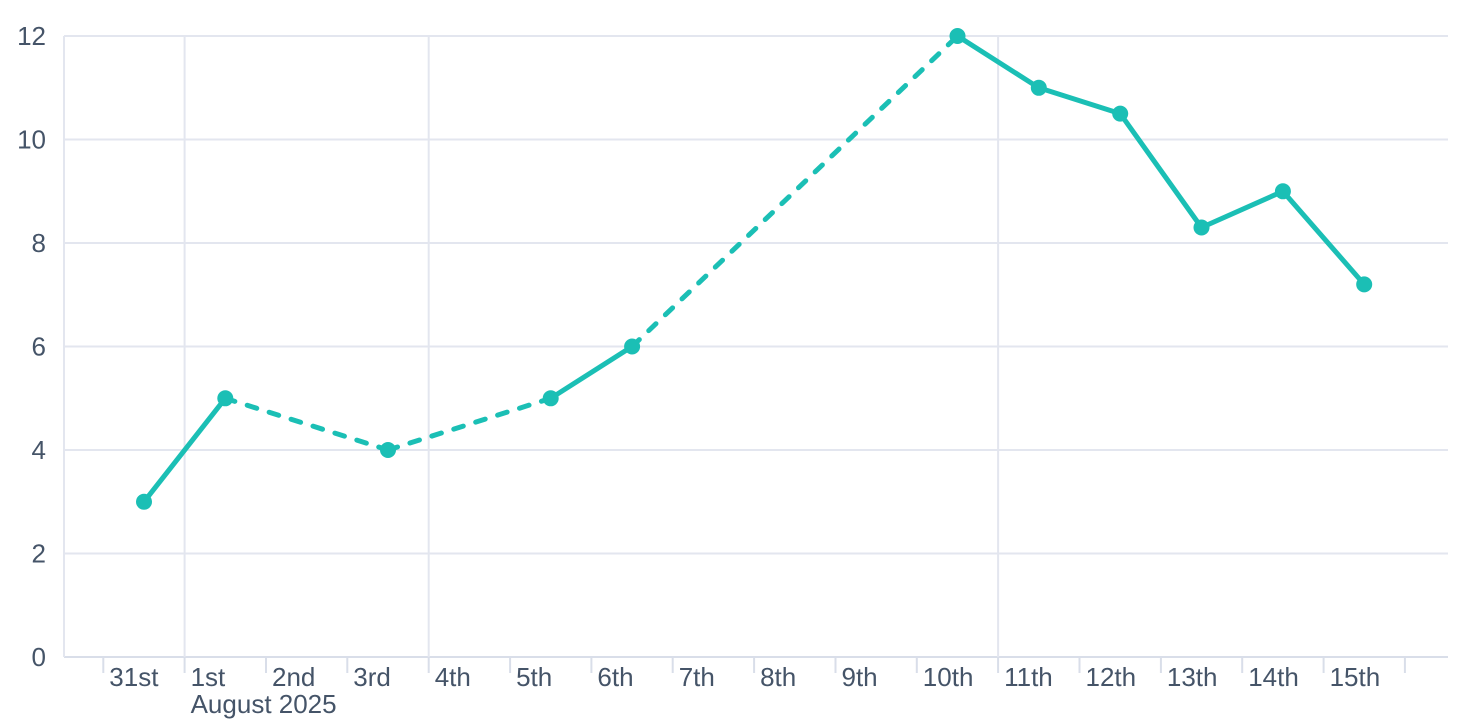  I want to click on y-axis-tick-label: 12, so click(31, 36).